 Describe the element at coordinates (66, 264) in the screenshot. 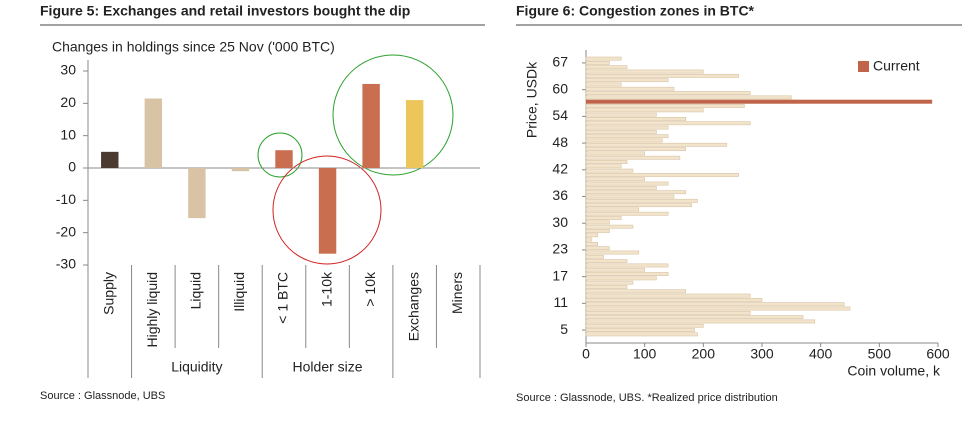

I see `y-tick-label: -30` at that location.